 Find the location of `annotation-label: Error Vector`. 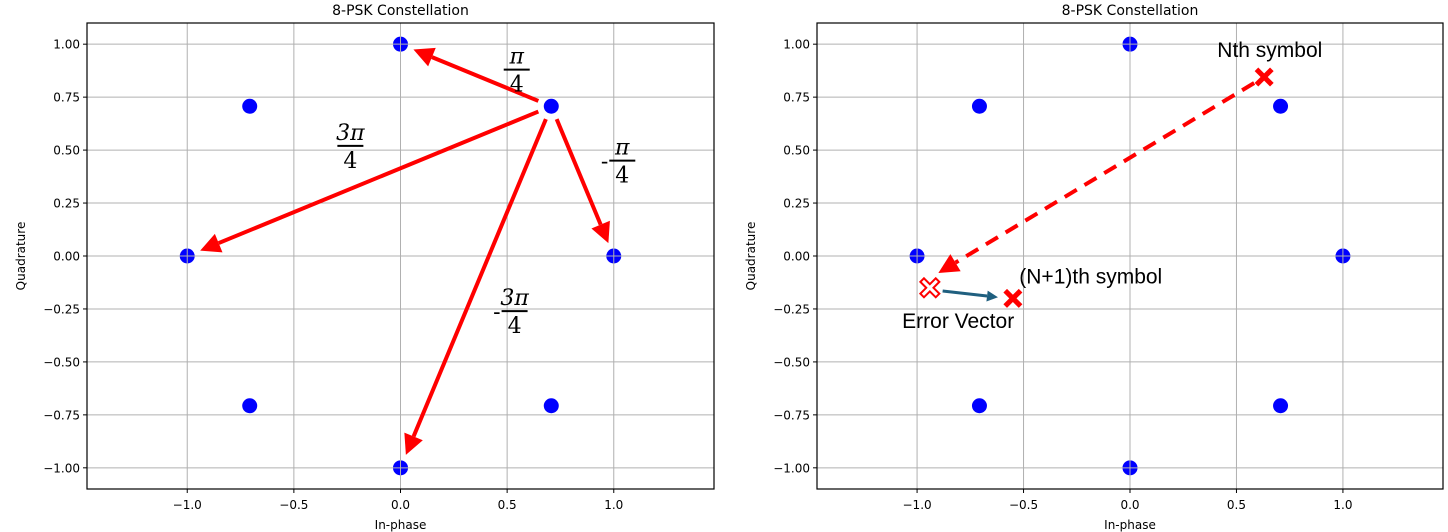

annotation-label: Error Vector is located at coordinates (958, 321).